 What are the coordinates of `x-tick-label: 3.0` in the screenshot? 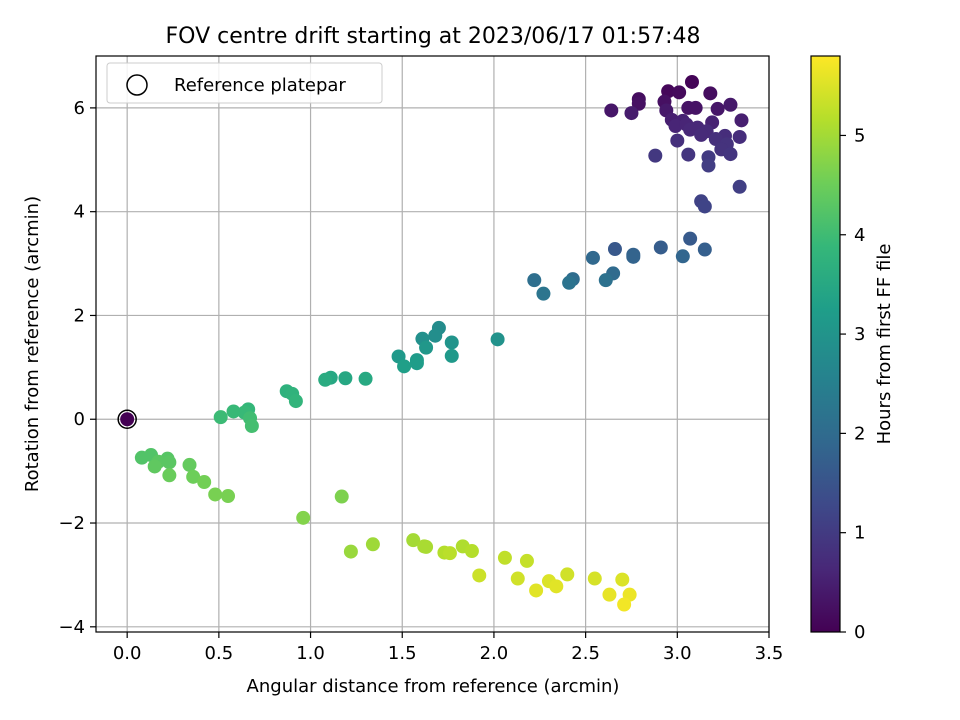 It's located at (677, 653).